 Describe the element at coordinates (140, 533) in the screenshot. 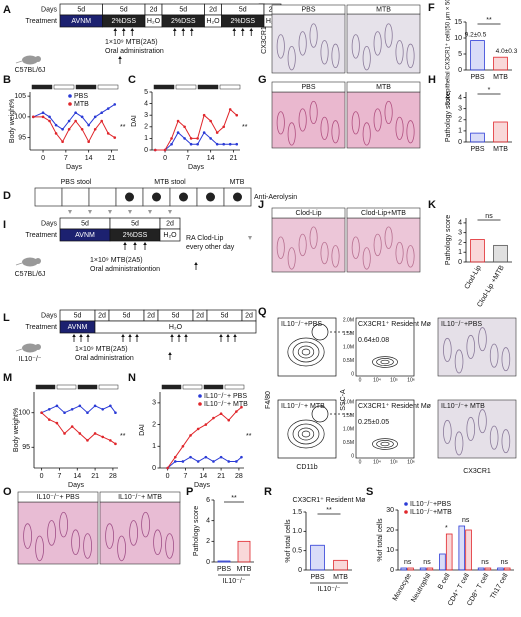

I see `histology-image` at that location.